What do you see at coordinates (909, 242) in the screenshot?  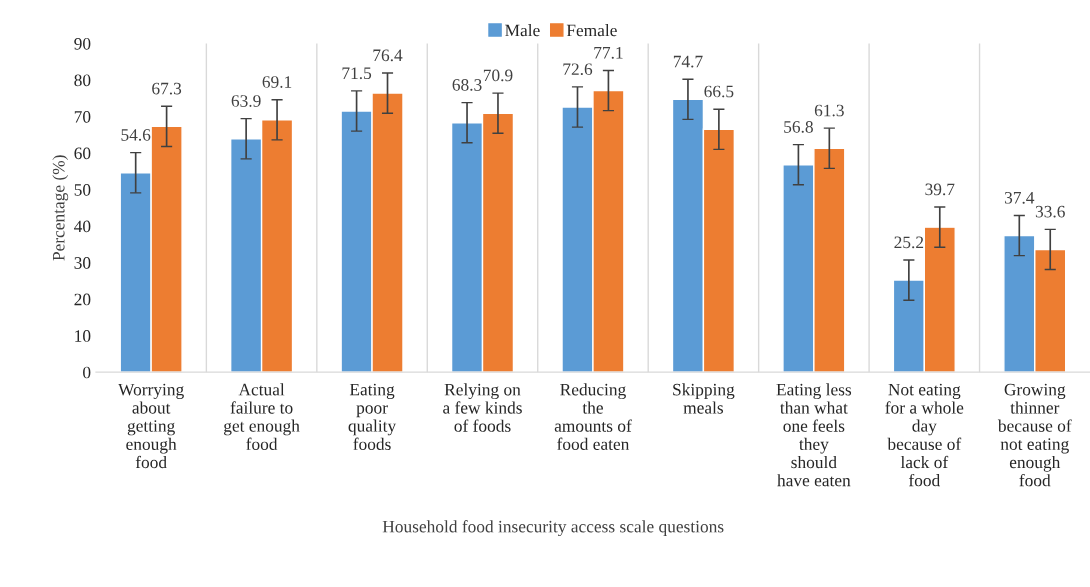 I see `data-label: 25.2` at bounding box center [909, 242].